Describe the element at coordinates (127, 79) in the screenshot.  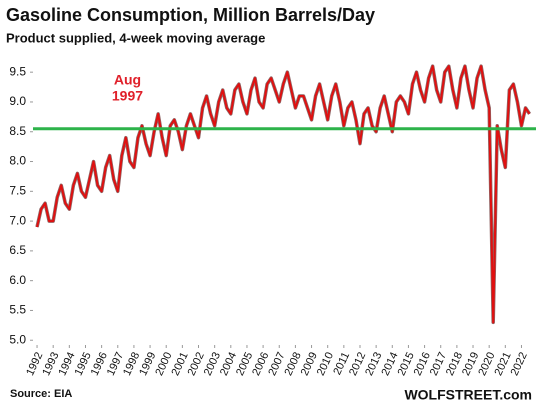
I see `annotation: Aug` at that location.